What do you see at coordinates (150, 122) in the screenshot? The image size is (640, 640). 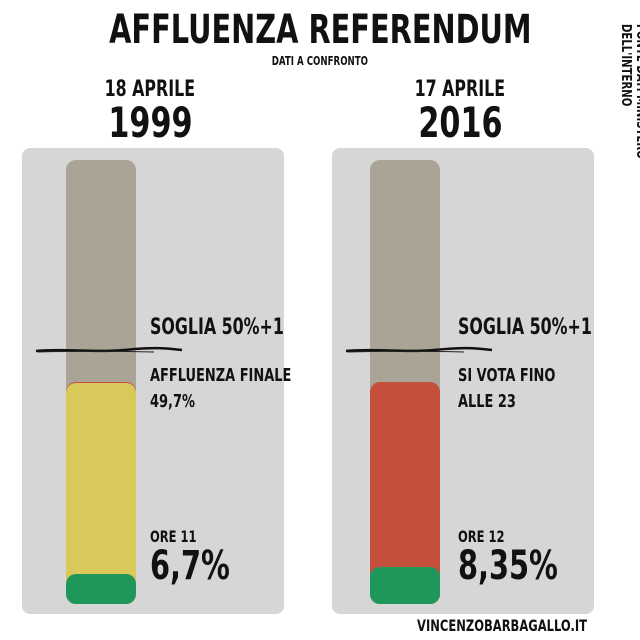 I see `year-1999: 1999` at bounding box center [150, 122].